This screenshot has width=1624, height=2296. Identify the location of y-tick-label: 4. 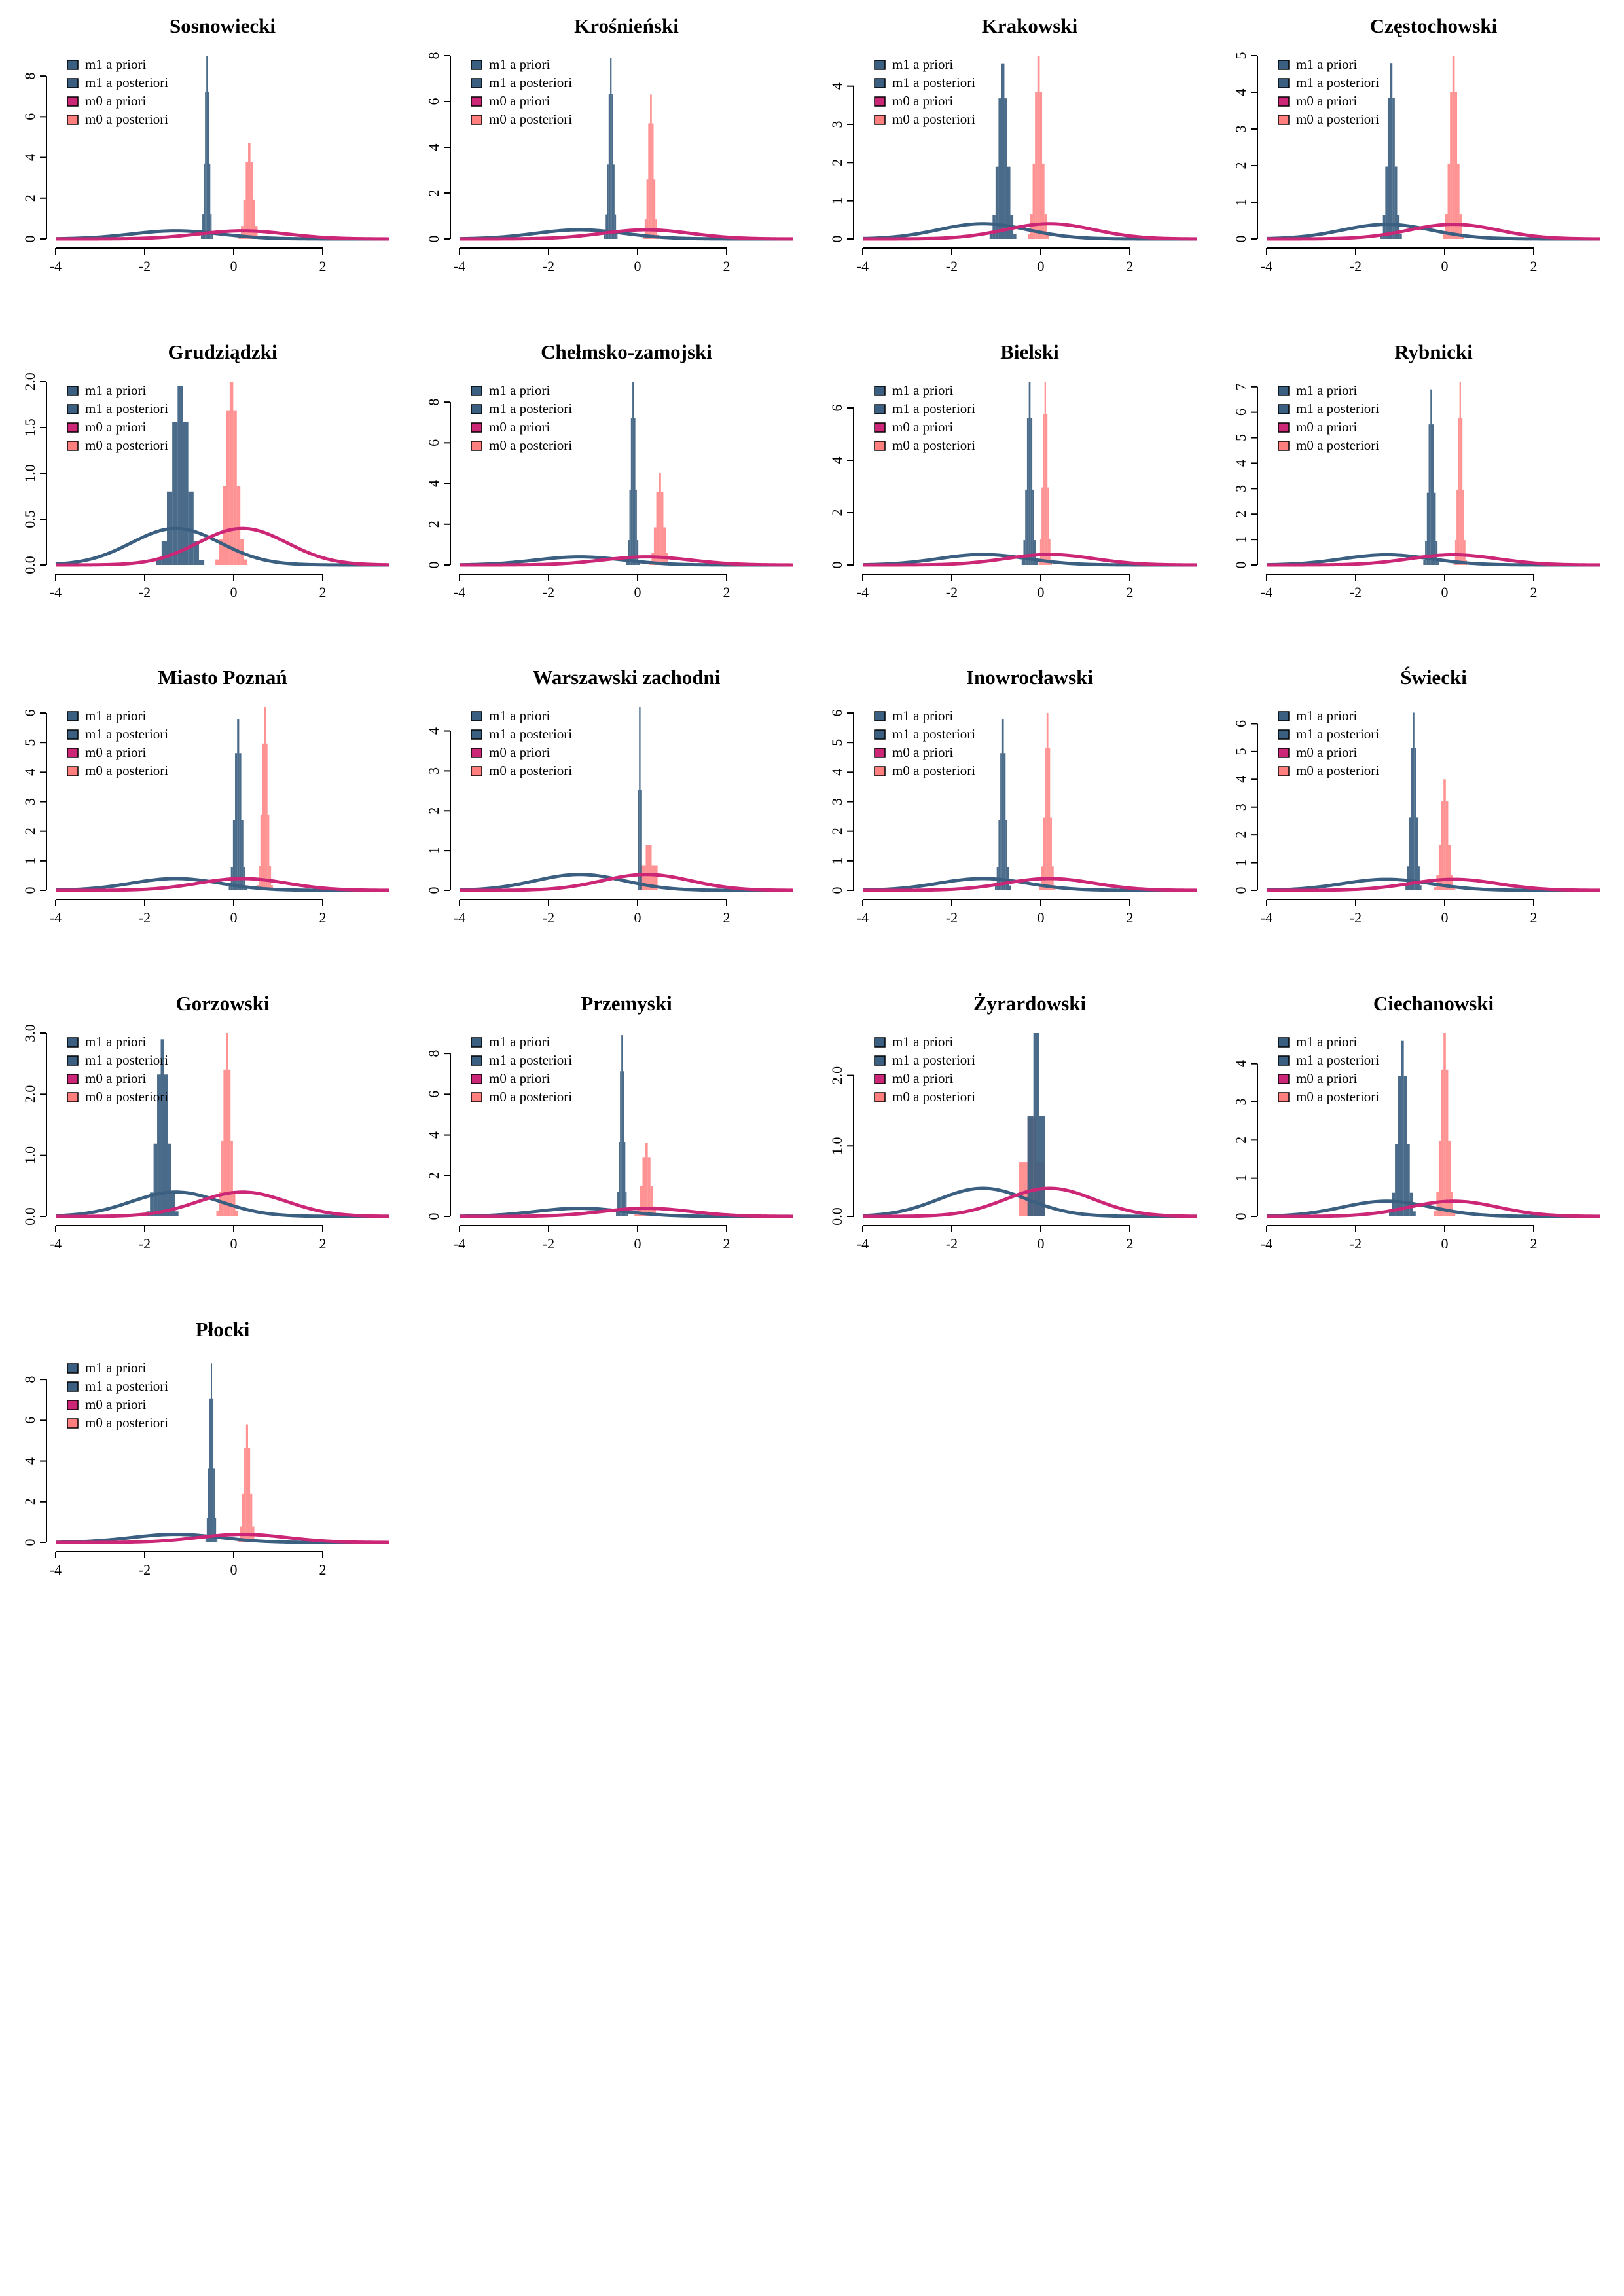
(433, 731).